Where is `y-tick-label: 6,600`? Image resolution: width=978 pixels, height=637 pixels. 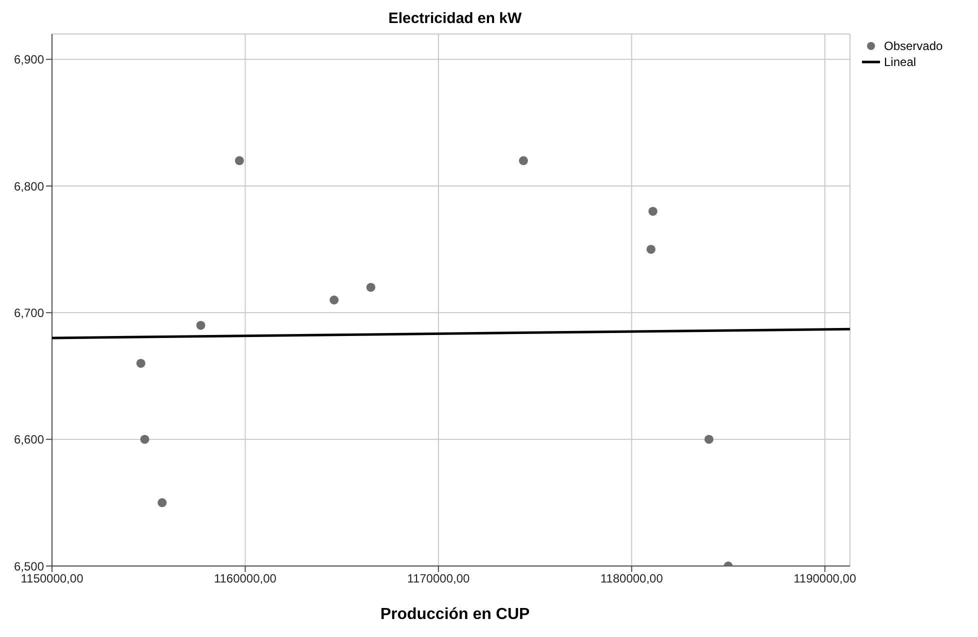
y-tick-label: 6,600 is located at coordinates (29, 439).